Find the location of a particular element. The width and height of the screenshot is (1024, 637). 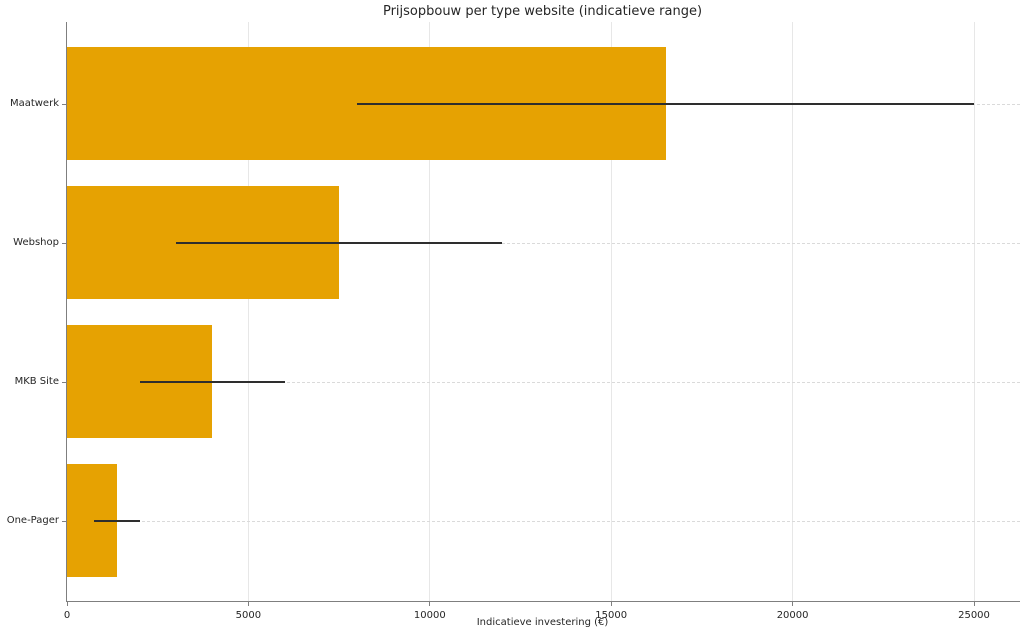

x-tick-label: 15000 is located at coordinates (611, 615).